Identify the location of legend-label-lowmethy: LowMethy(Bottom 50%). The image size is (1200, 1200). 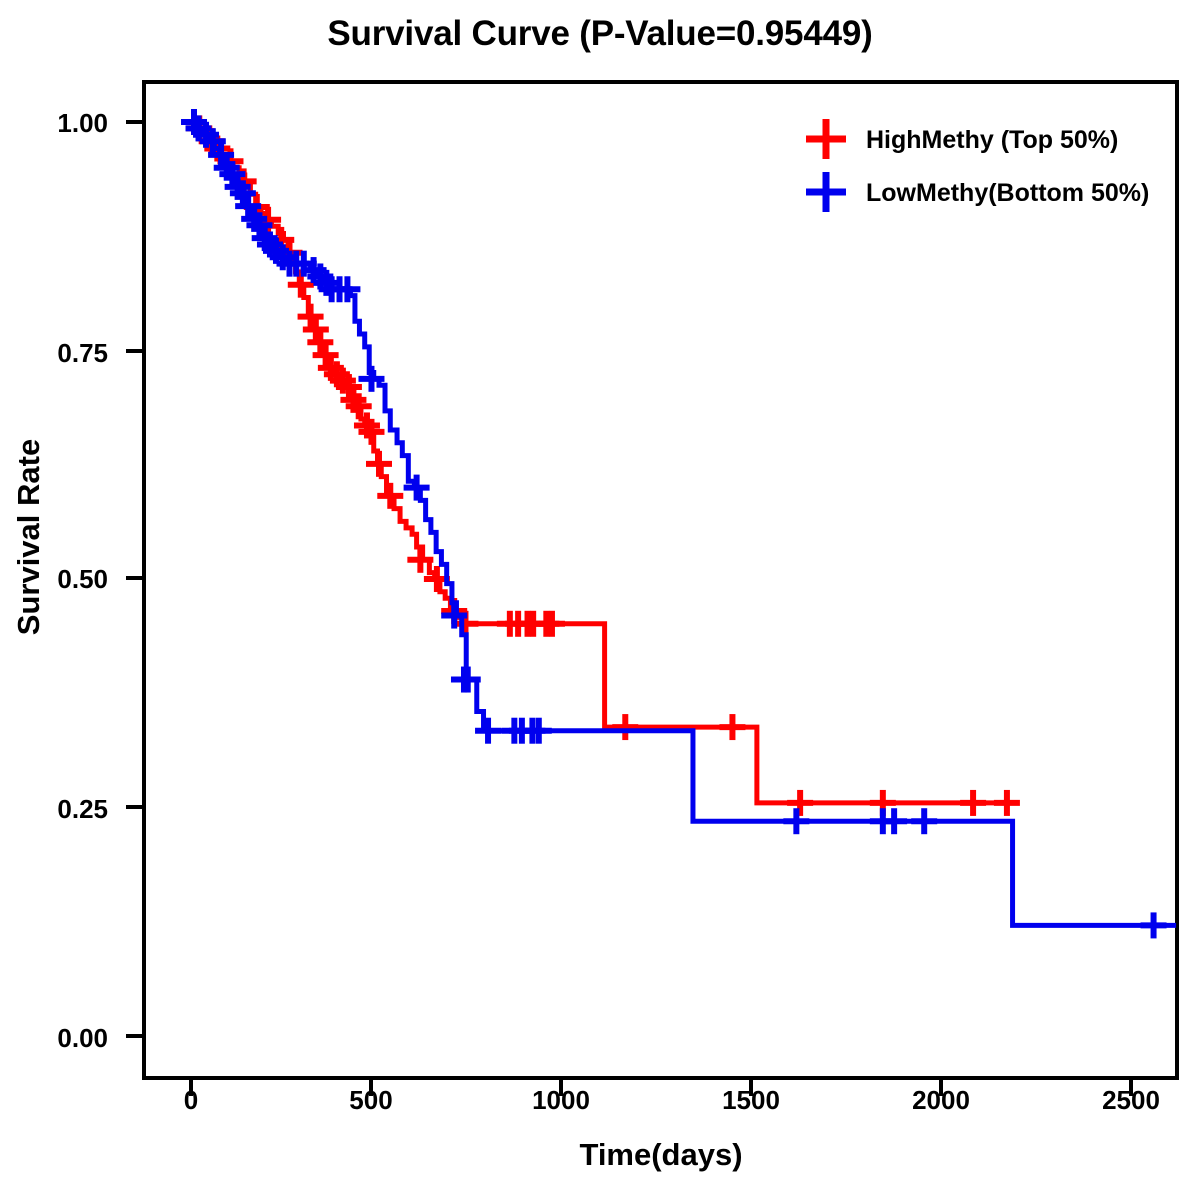
(1008, 193).